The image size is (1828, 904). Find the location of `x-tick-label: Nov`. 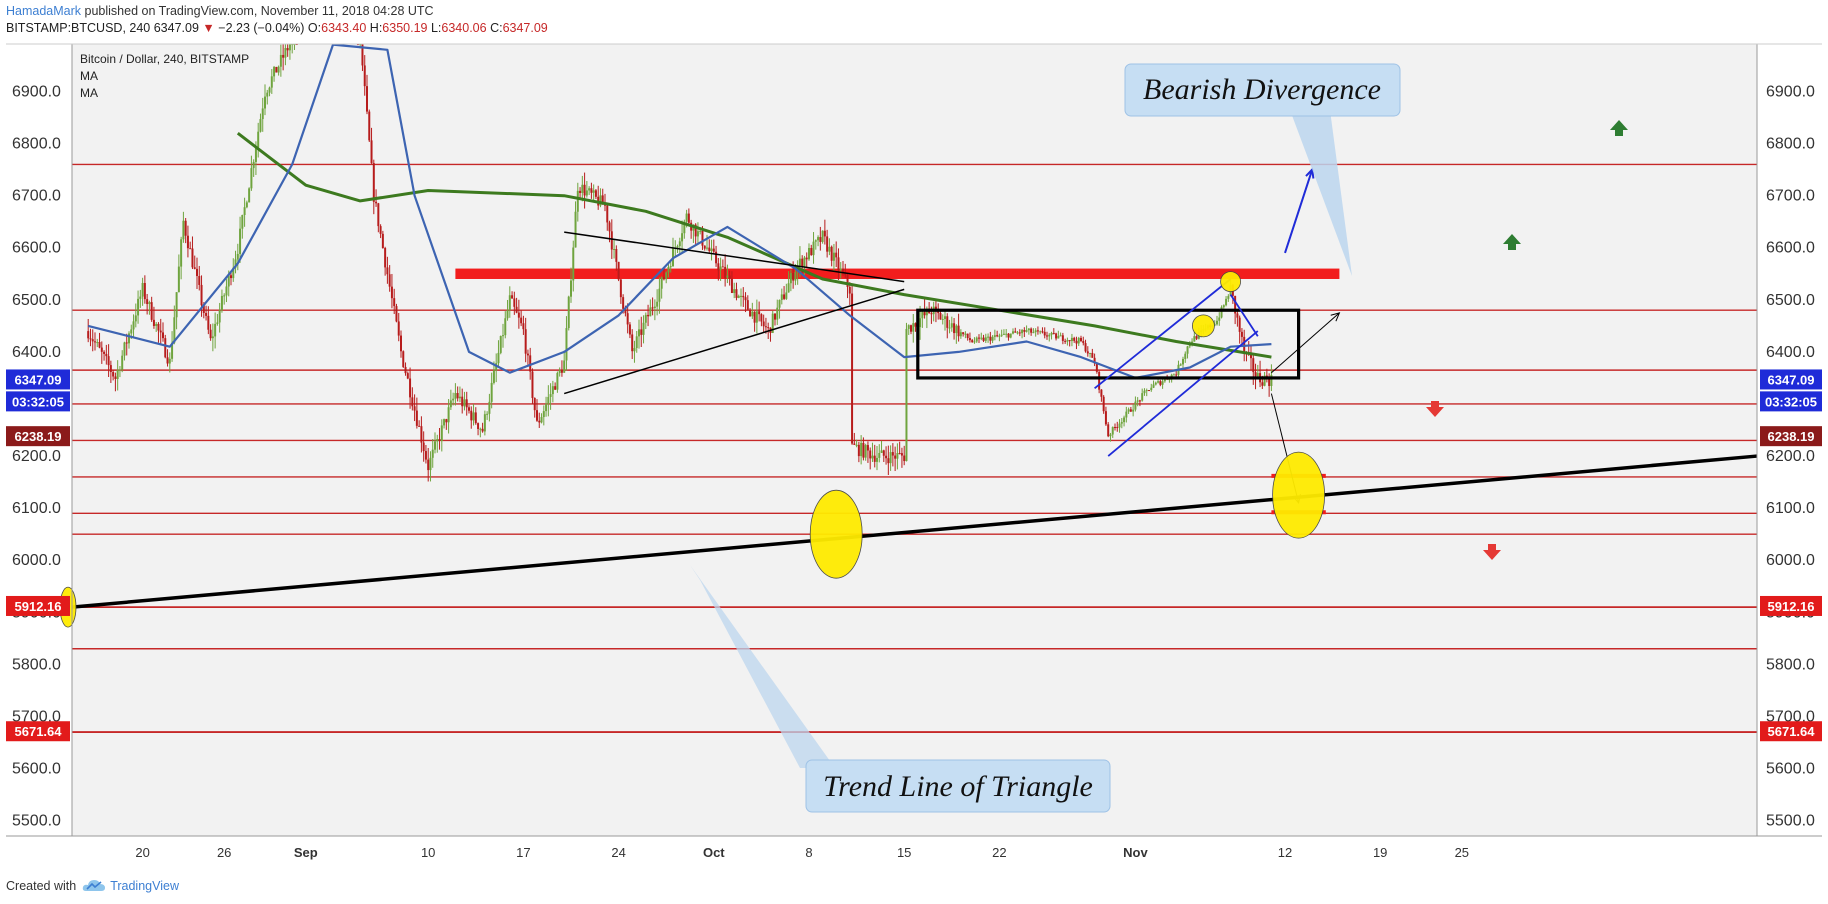

x-tick-label: Nov is located at coordinates (1135, 852).